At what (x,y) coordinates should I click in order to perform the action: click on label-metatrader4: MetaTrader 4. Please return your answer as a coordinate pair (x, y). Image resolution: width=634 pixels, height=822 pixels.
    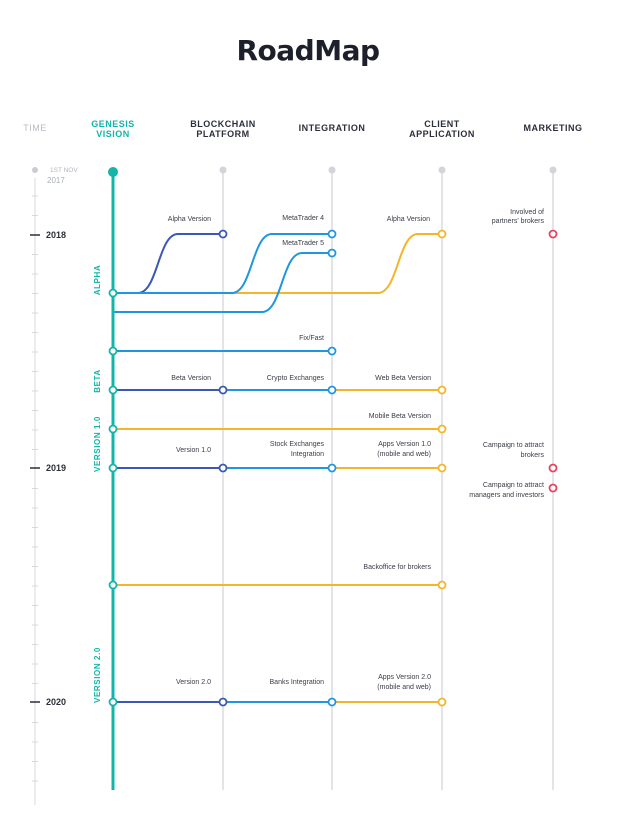
    Looking at the image, I should click on (303, 218).